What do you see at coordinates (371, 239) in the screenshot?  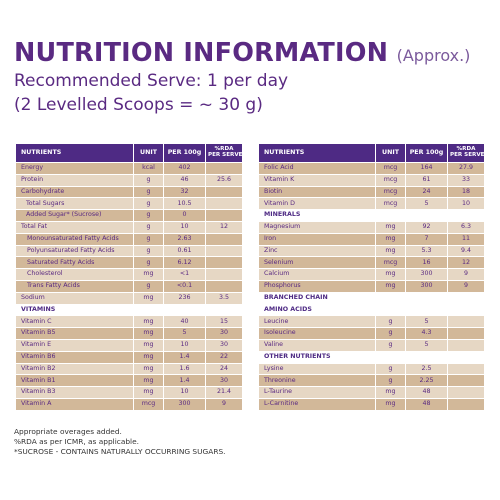 I see `table-row: Iron mg 7 11` at bounding box center [371, 239].